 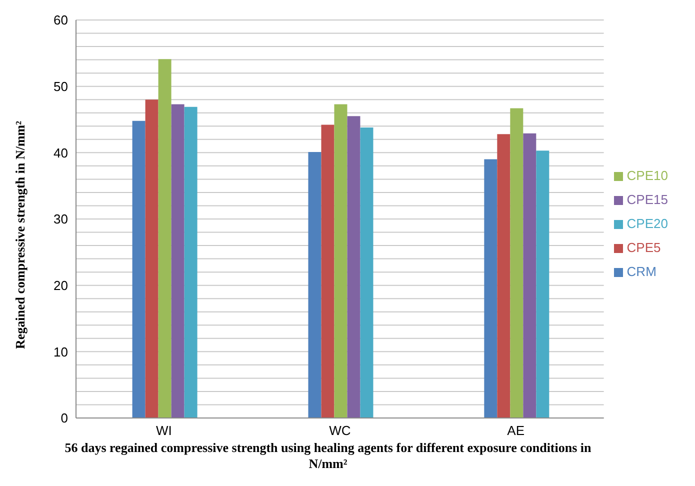 I want to click on y-tick-label: 50, so click(x=61, y=86).